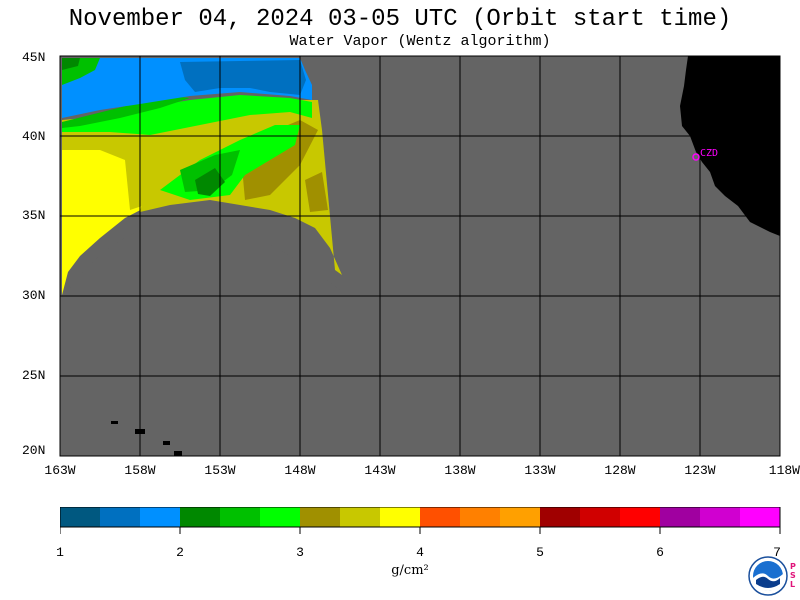 The image size is (800, 600). I want to click on colorbar-tick-label: 7, so click(777, 552).